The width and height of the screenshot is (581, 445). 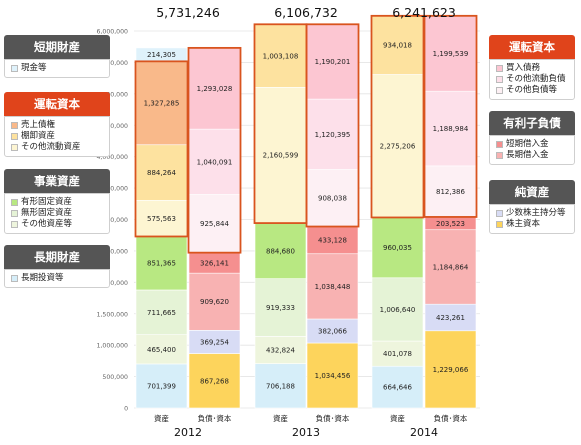 What do you see at coordinates (214, 224) in the screenshot?
I see `data-label: 925,844` at bounding box center [214, 224].